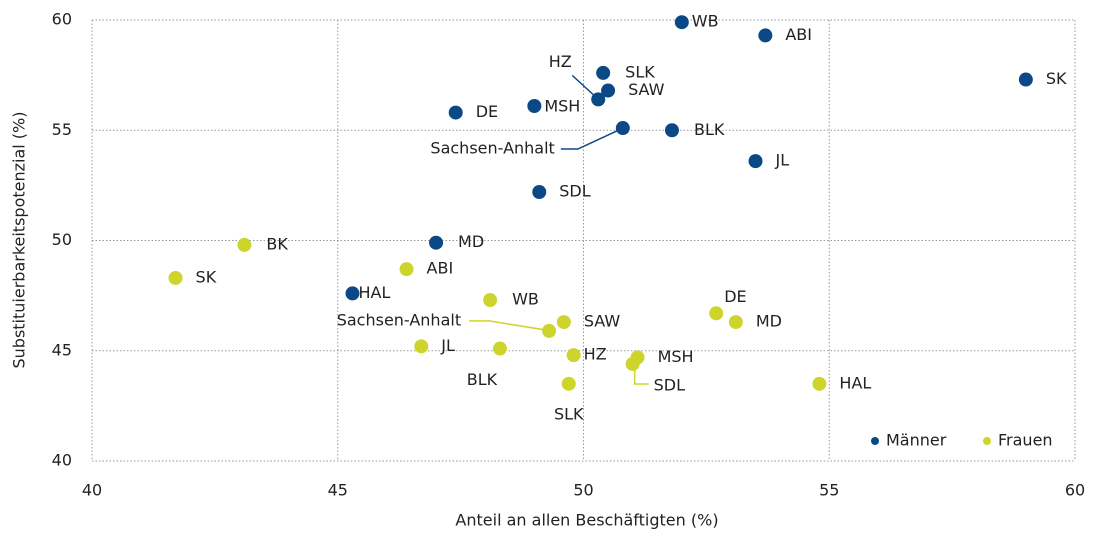  I want to click on y-tick-label: 40, so click(62, 460).